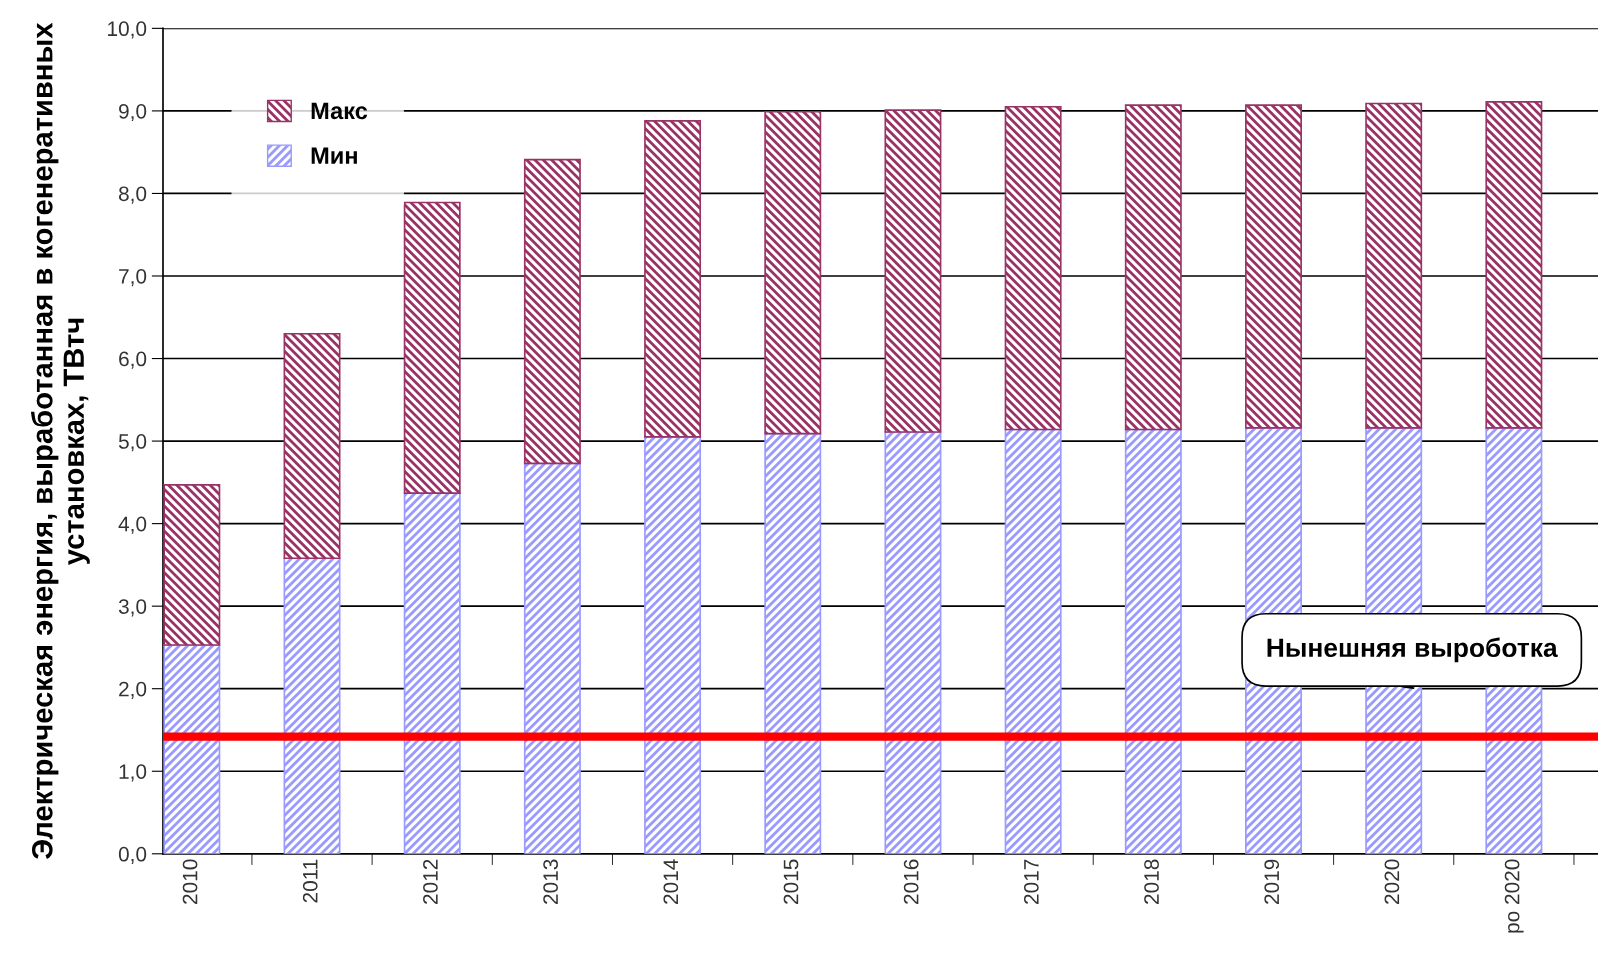 The height and width of the screenshot is (978, 1598). What do you see at coordinates (671, 881) in the screenshot?
I see `x-tick-label: 2014` at bounding box center [671, 881].